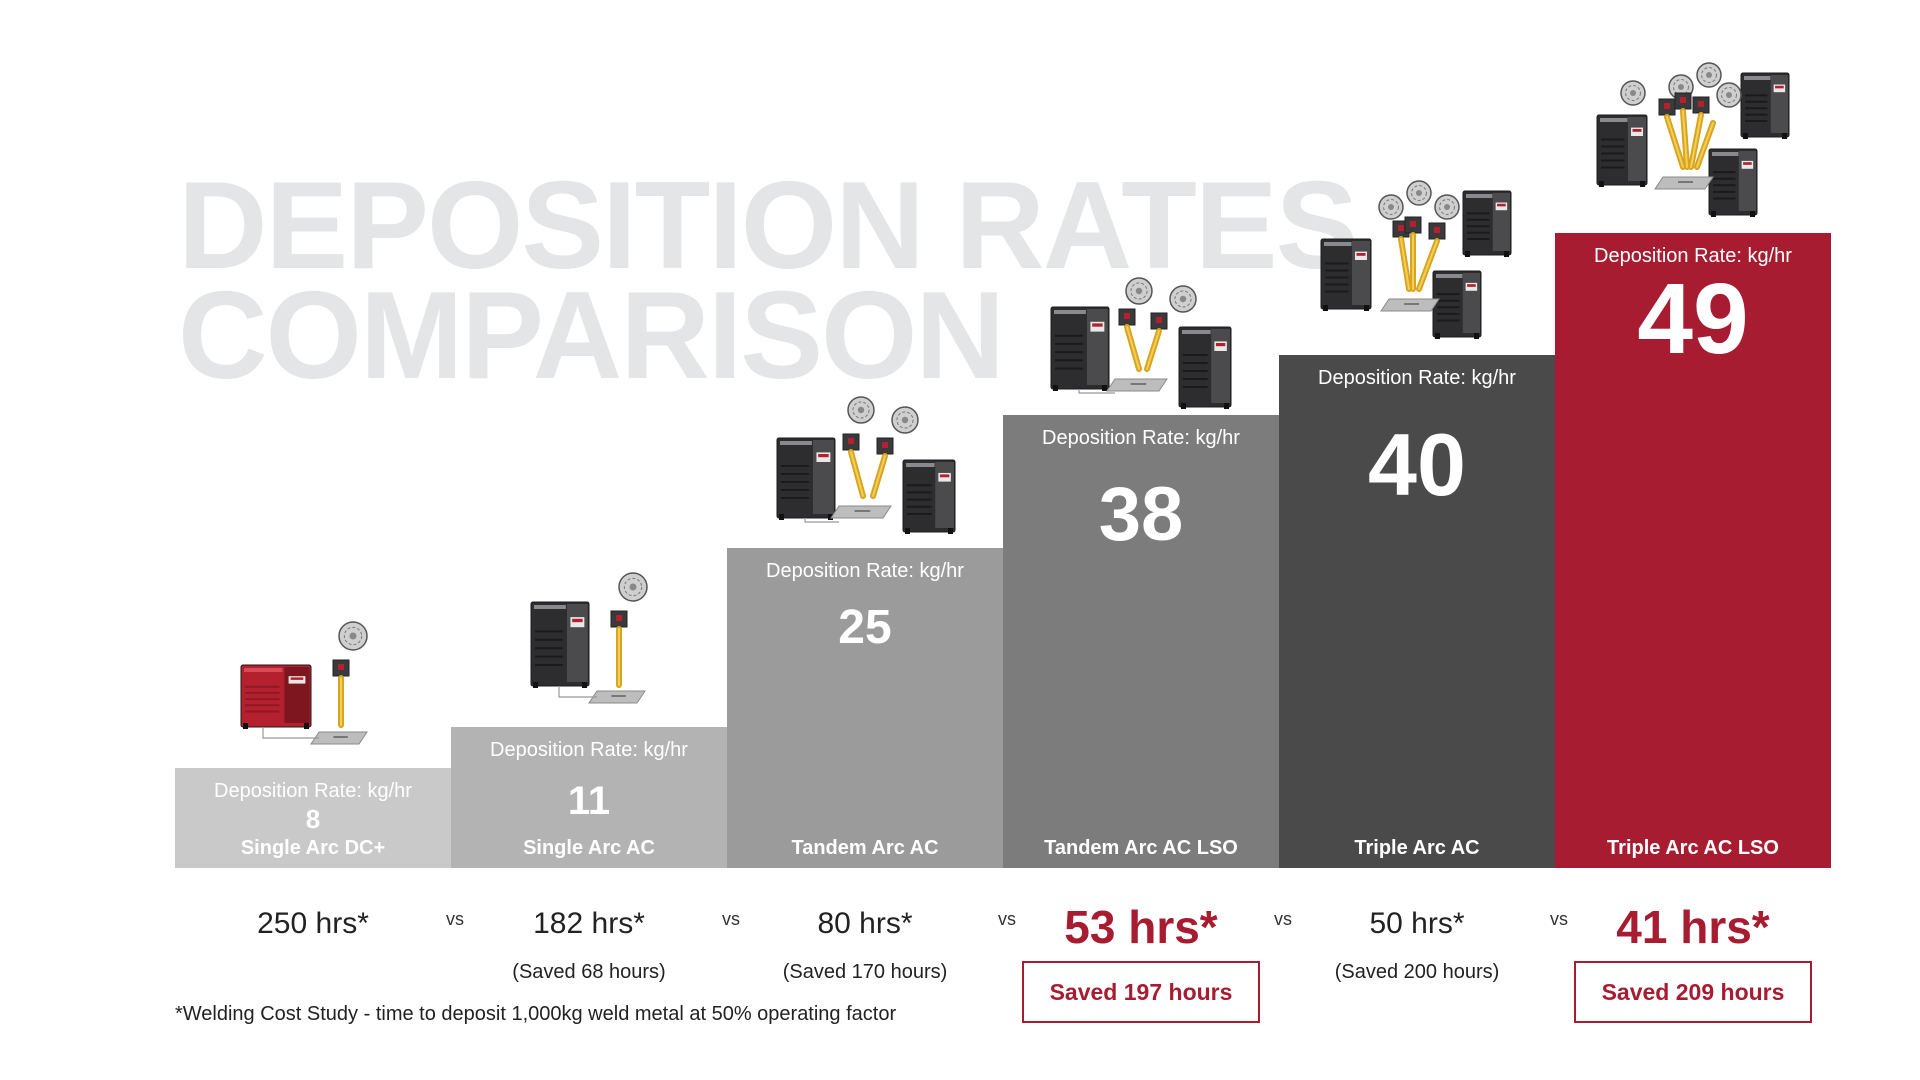 The image size is (1920, 1080). What do you see at coordinates (731, 919) in the screenshot?
I see `vs-label-2: vs` at bounding box center [731, 919].